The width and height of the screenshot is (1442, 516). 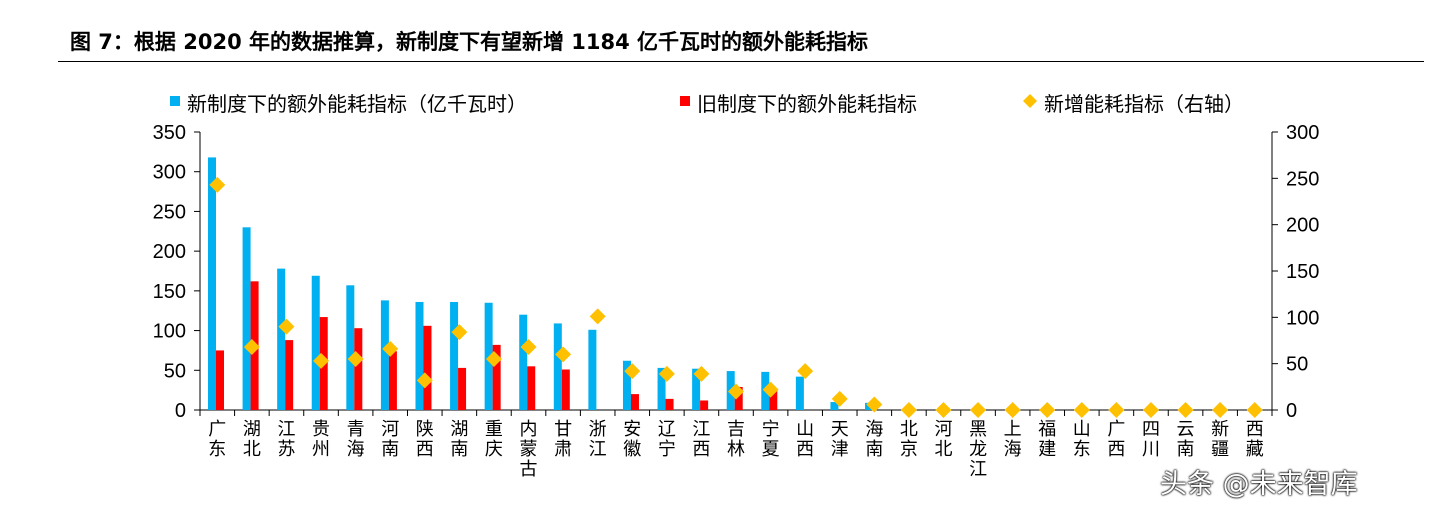 I want to click on x-tick-label: 江苏, so click(x=286, y=439).